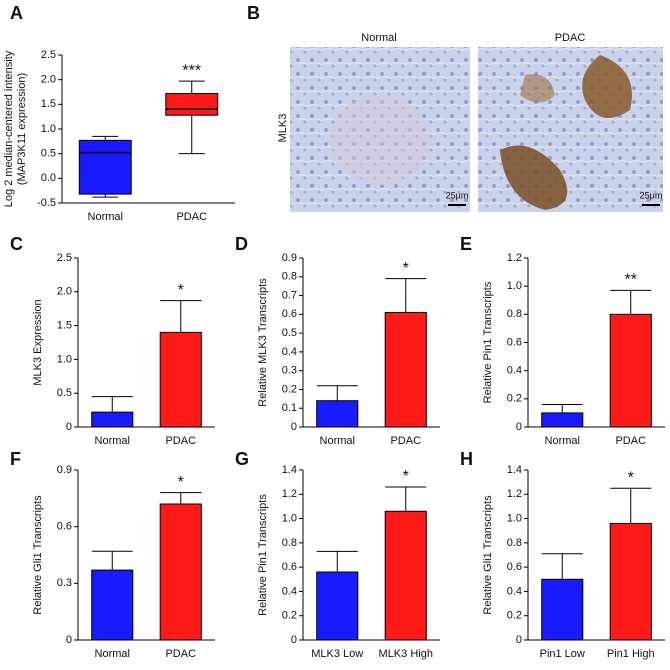 Image resolution: width=670 pixels, height=670 pixels. Describe the element at coordinates (289, 408) in the screenshot. I see `y-tick-label: 0.1` at that location.